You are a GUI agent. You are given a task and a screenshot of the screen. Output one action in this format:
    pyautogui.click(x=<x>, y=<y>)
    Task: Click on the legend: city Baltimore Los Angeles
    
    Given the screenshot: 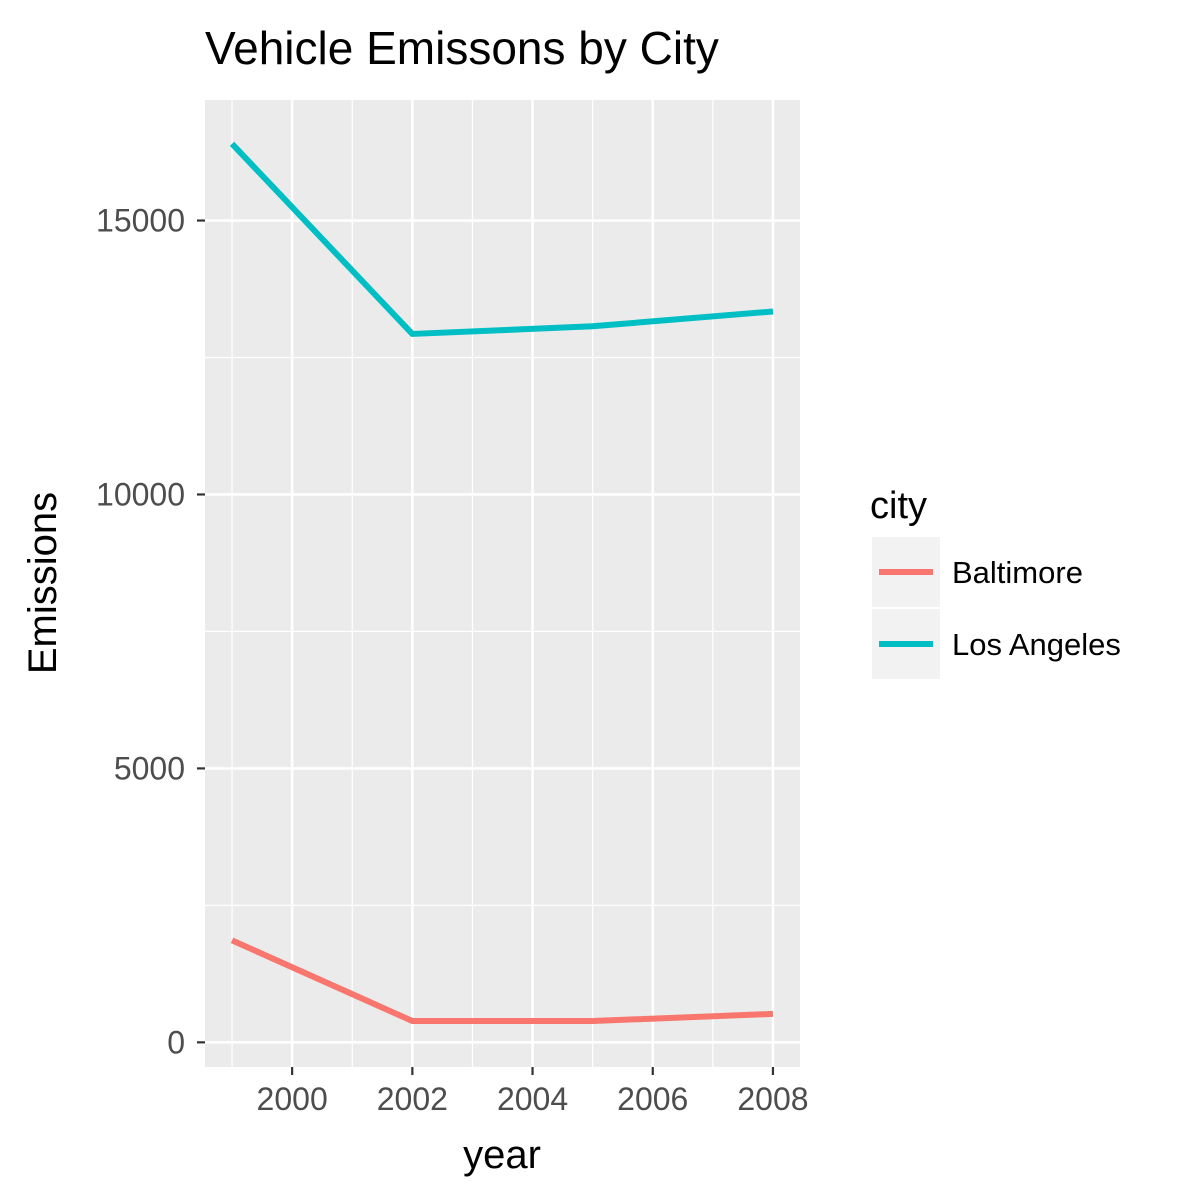 What is the action you would take?
    pyautogui.click(x=995, y=582)
    